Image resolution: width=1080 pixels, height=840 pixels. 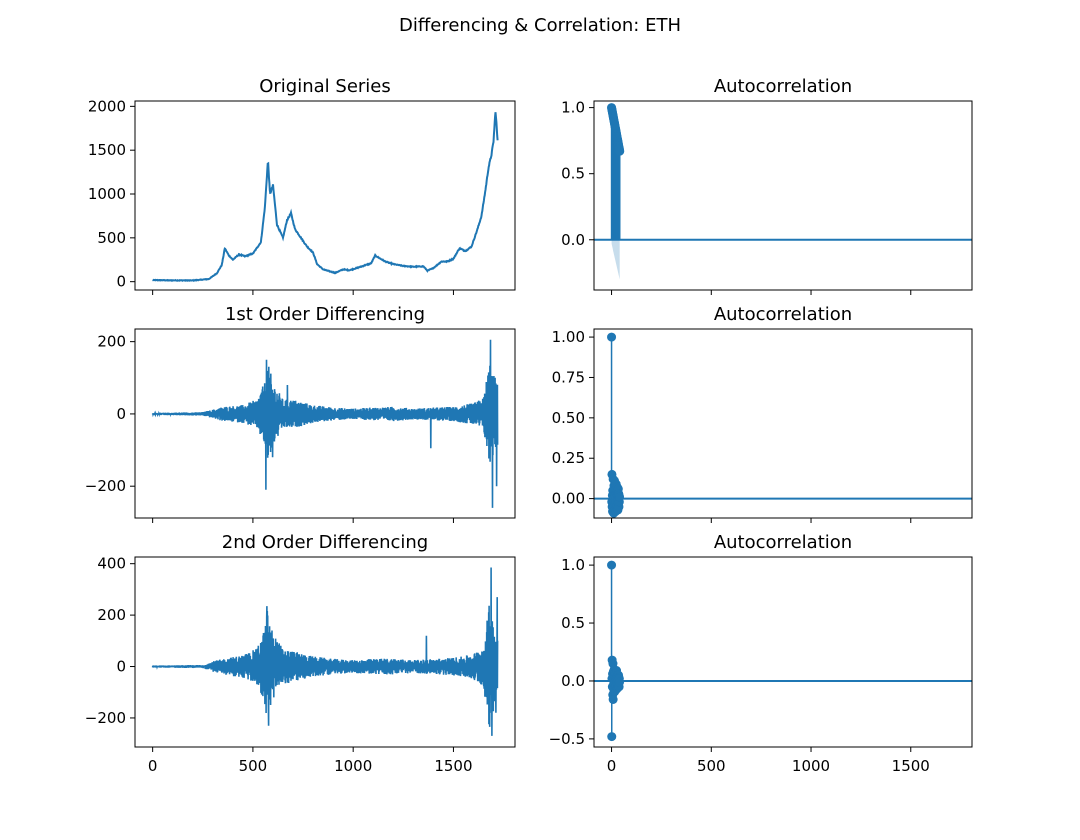 What do you see at coordinates (568, 499) in the screenshot?
I see `y-tick-label: 0.00` at bounding box center [568, 499].